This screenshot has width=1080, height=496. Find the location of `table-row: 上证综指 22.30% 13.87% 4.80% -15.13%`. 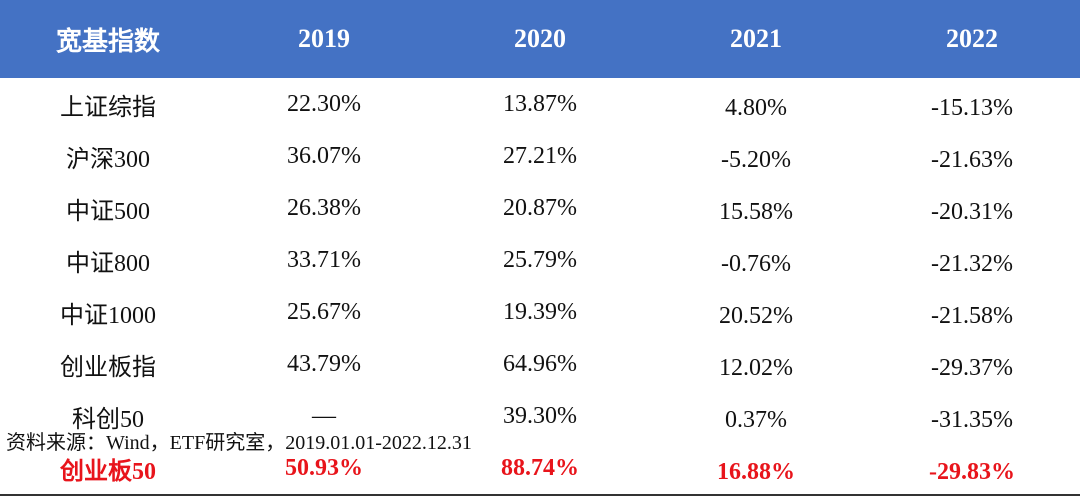

table-row: 上证综指 22.30% 13.87% 4.80% -15.13% is located at coordinates (540, 104).